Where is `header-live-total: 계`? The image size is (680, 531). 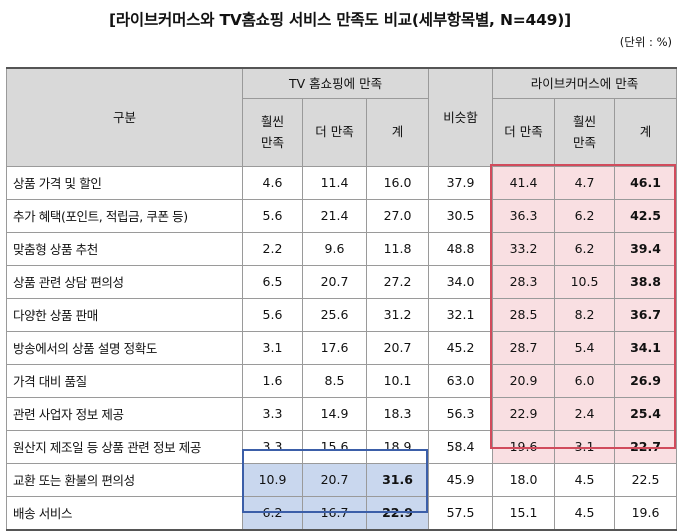
header-live-total: 계 is located at coordinates (646, 132).